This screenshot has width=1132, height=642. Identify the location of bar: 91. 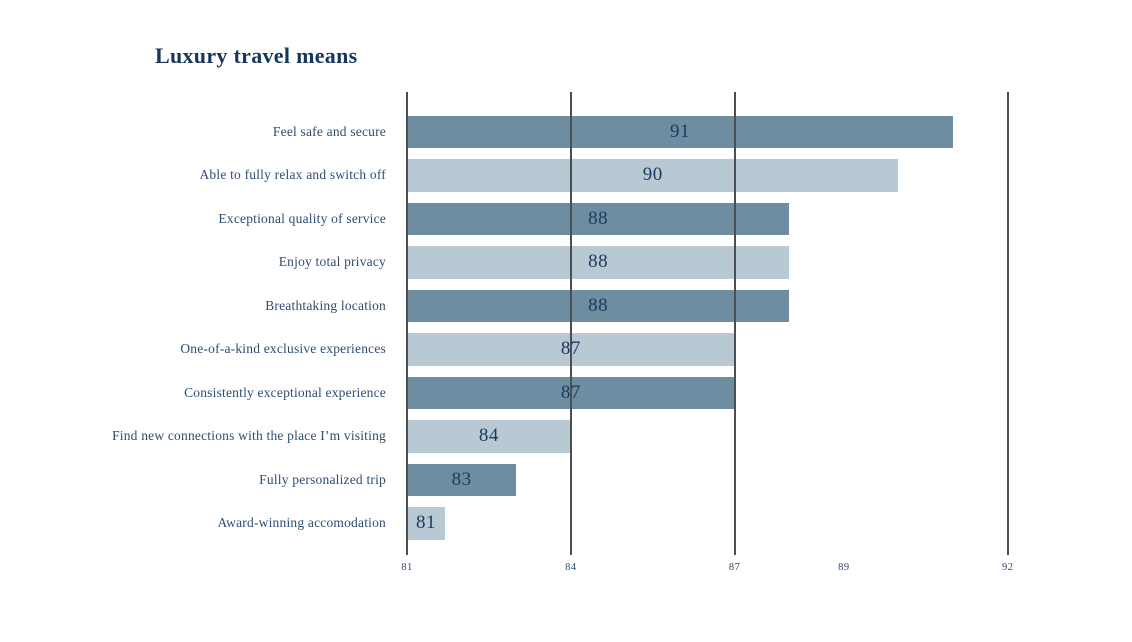
(680, 131).